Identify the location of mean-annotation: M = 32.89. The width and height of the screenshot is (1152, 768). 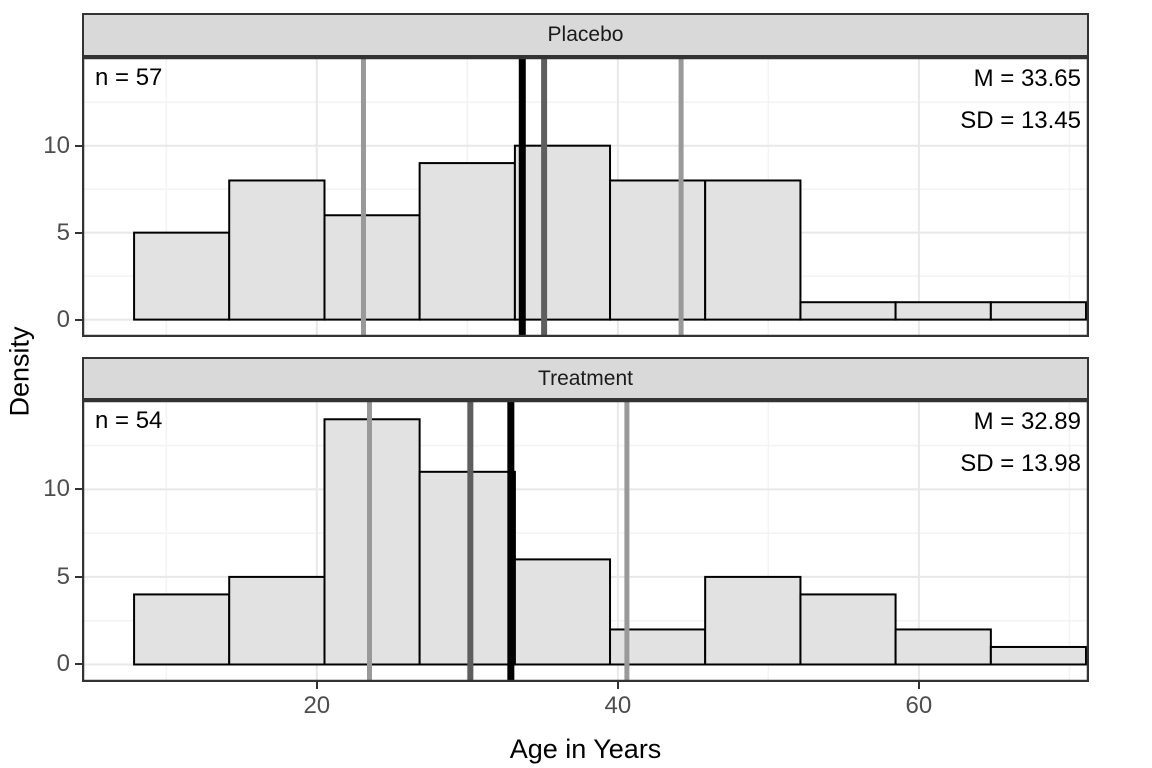
(1027, 421).